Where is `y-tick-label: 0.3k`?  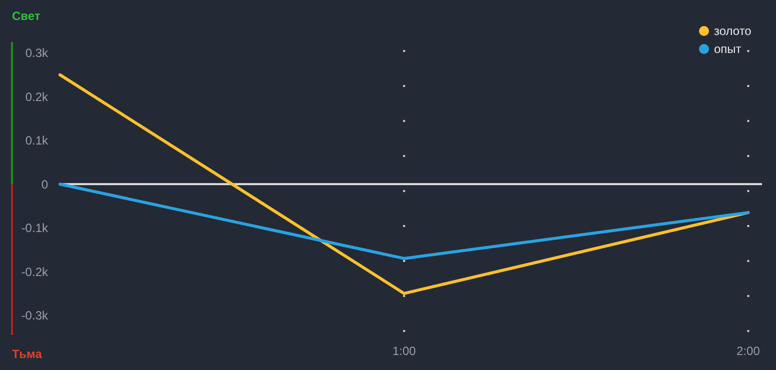 y-tick-label: 0.3k is located at coordinates (37, 53).